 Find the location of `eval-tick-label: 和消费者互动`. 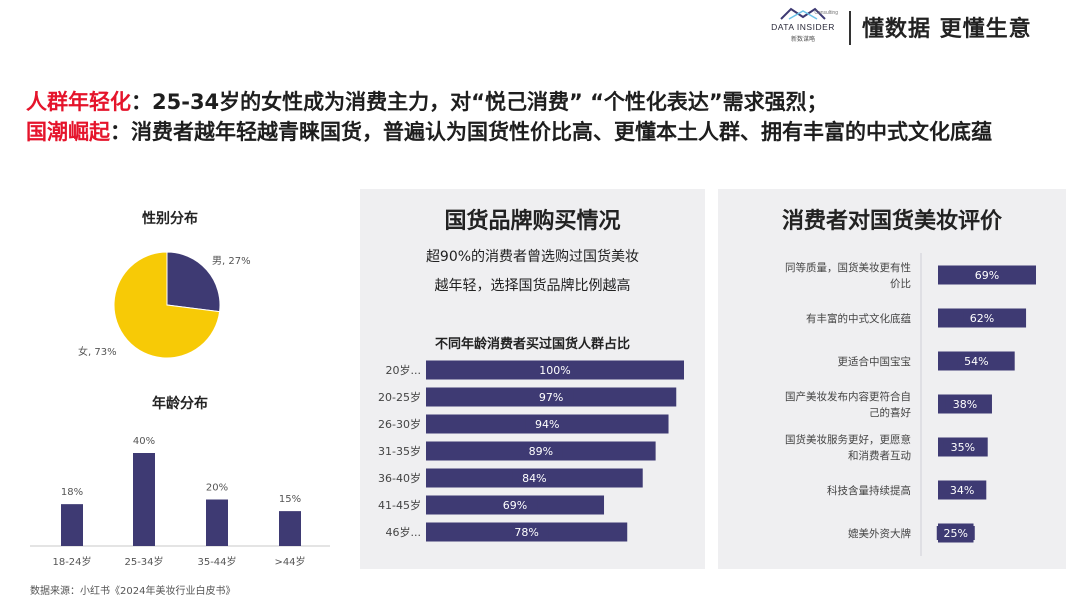

eval-tick-label: 和消费者互动 is located at coordinates (879, 455).